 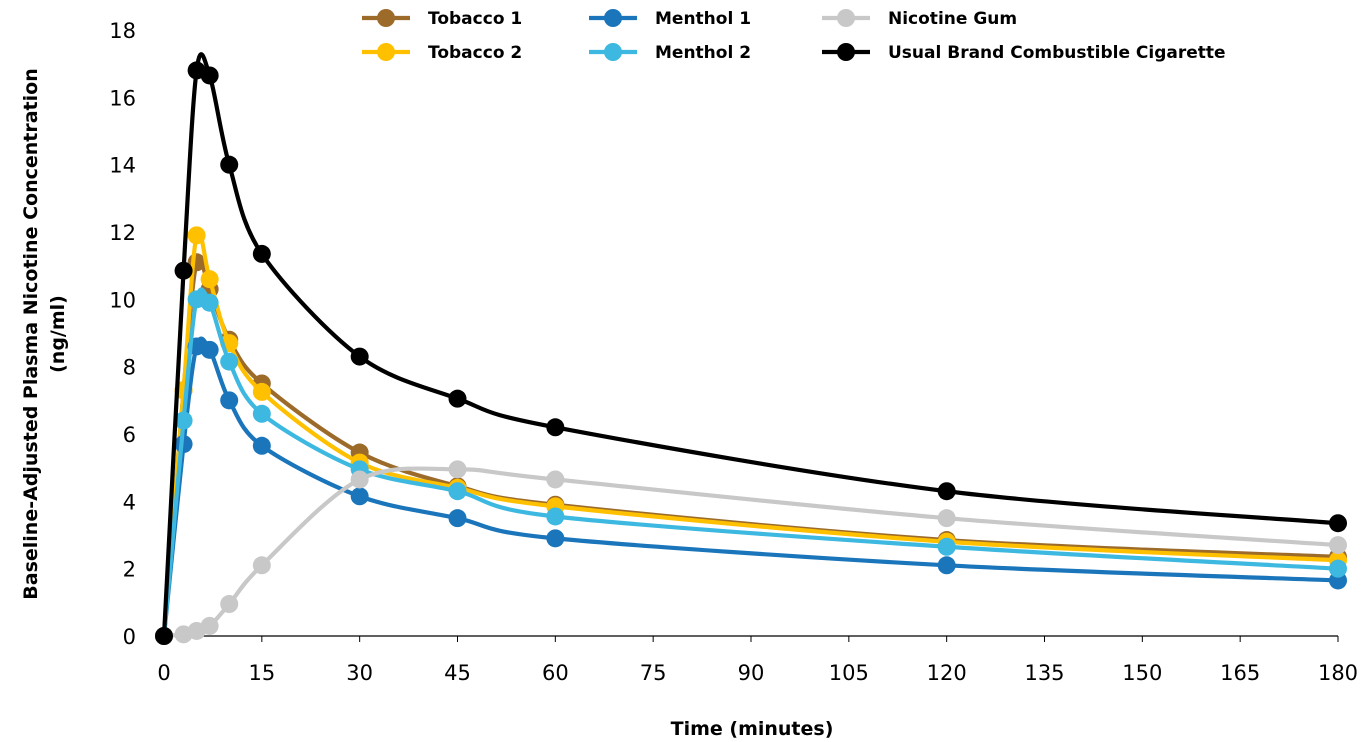 I want to click on legend-label: Tobacco 2, so click(x=475, y=53).